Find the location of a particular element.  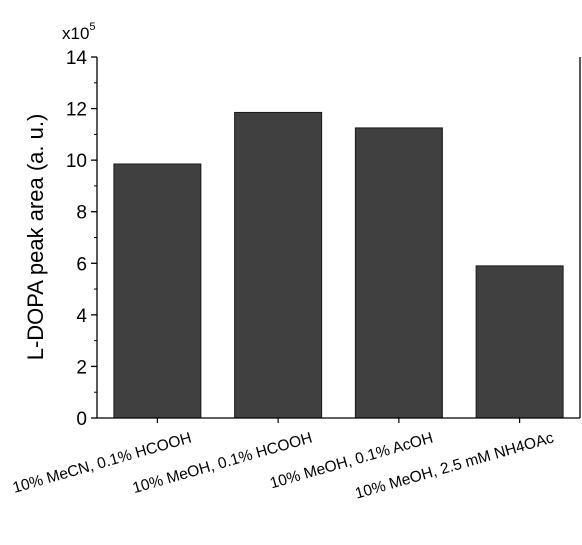

y-tick-label: 4 is located at coordinates (81, 316).